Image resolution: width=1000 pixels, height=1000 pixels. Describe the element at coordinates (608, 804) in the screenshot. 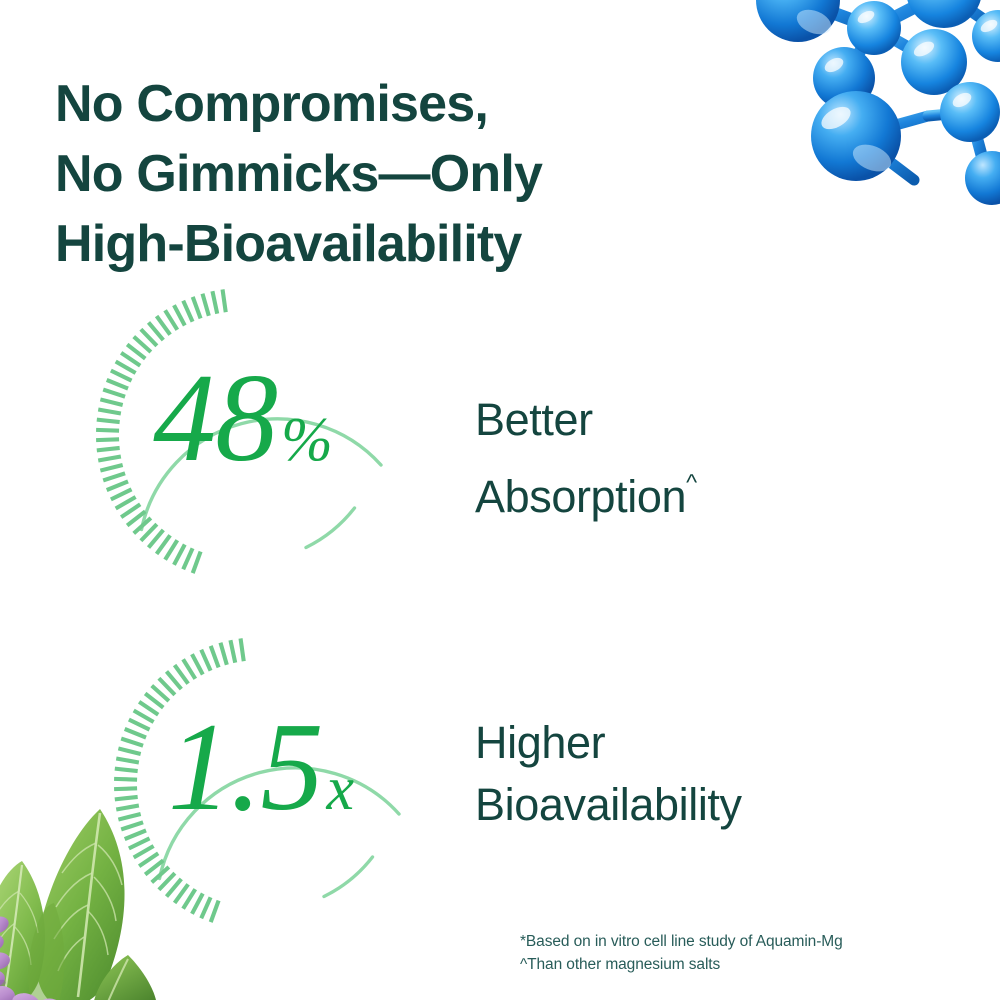

I see `stat-label-2-line-2: Bioavailability` at that location.